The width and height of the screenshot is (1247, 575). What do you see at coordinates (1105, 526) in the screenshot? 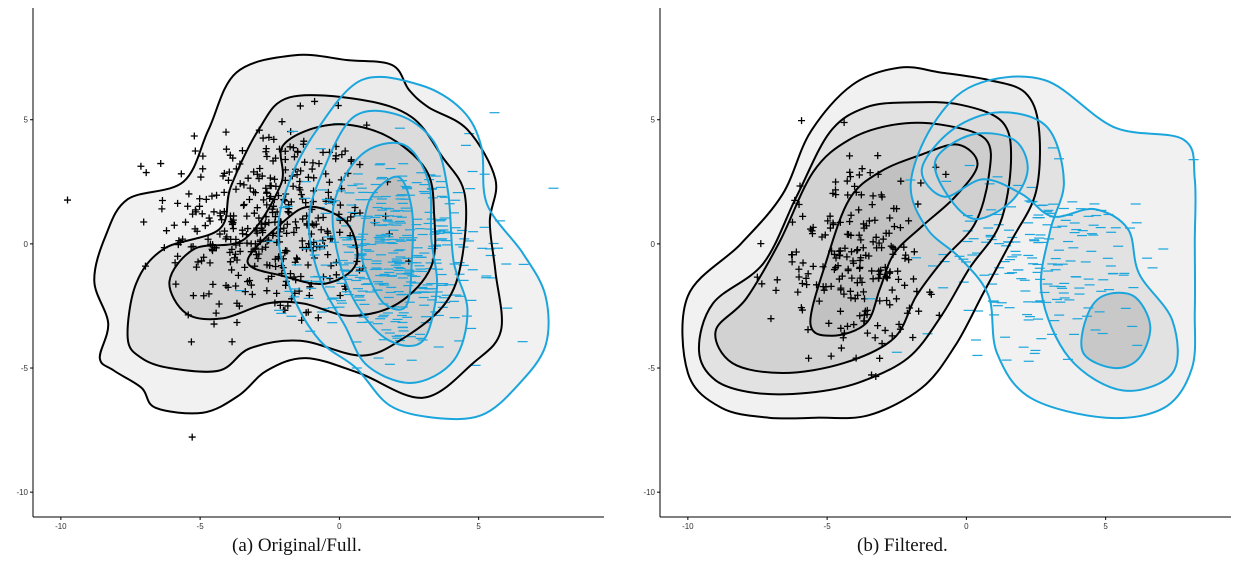
I see `x-tick-label: 5` at bounding box center [1105, 526].